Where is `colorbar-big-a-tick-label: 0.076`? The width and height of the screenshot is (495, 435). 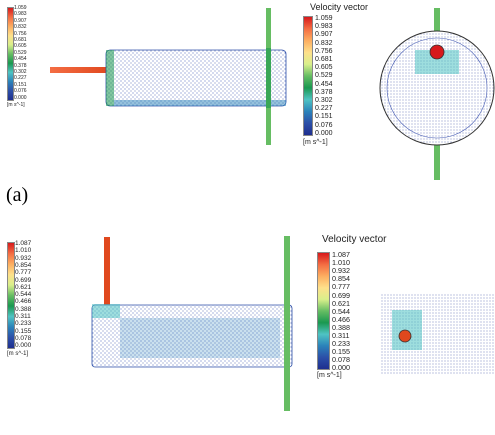 colorbar-big-a-tick-label: 0.076 is located at coordinates (324, 125).